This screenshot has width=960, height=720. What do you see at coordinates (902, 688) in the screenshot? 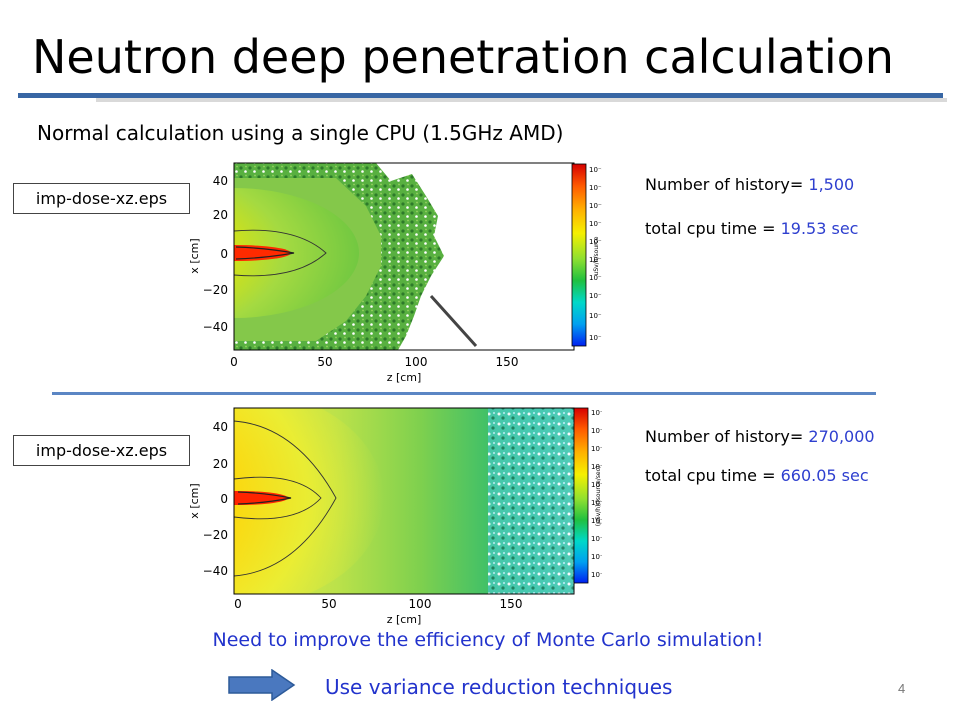
I see `page-number: 4` at bounding box center [902, 688].